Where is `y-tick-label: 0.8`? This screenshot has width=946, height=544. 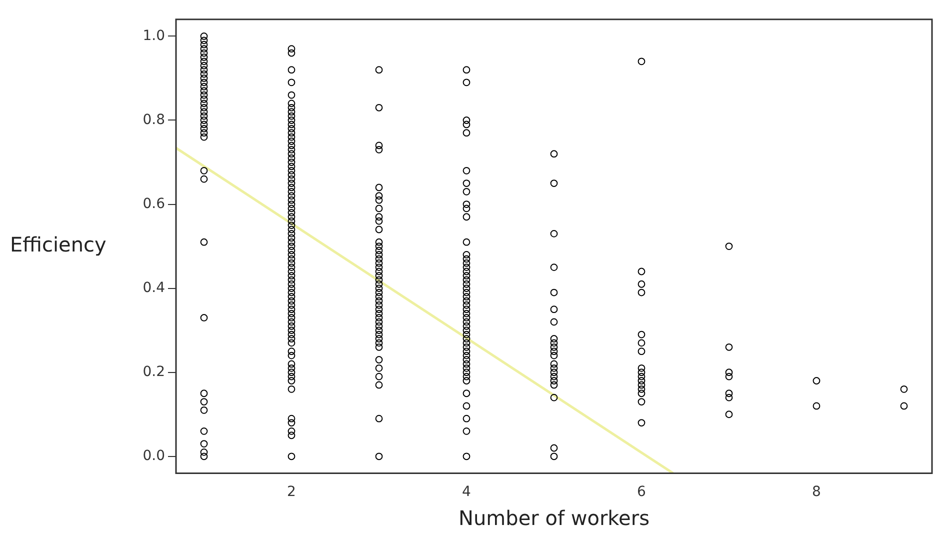 y-tick-label: 0.8 is located at coordinates (153, 120).